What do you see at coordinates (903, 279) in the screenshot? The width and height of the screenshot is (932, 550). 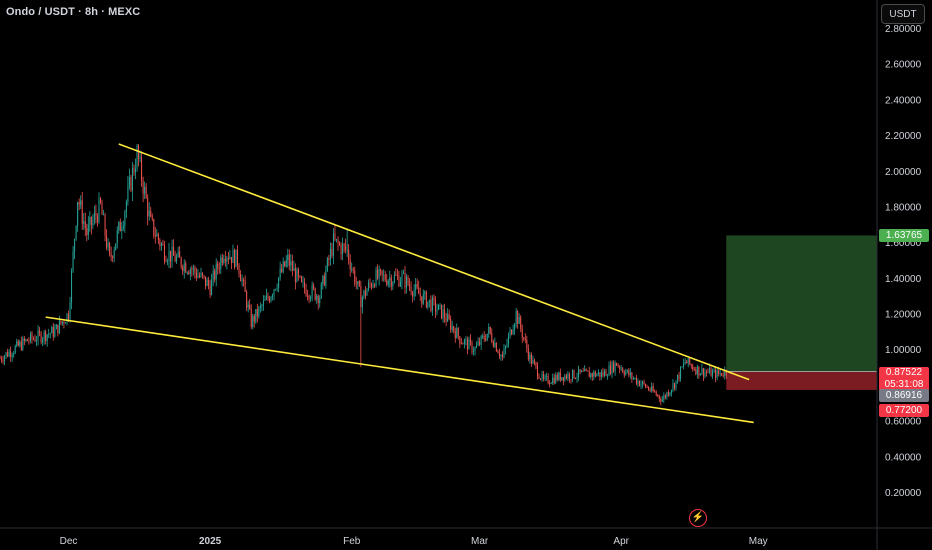 I see `y-tick-label: 1.40000` at bounding box center [903, 279].